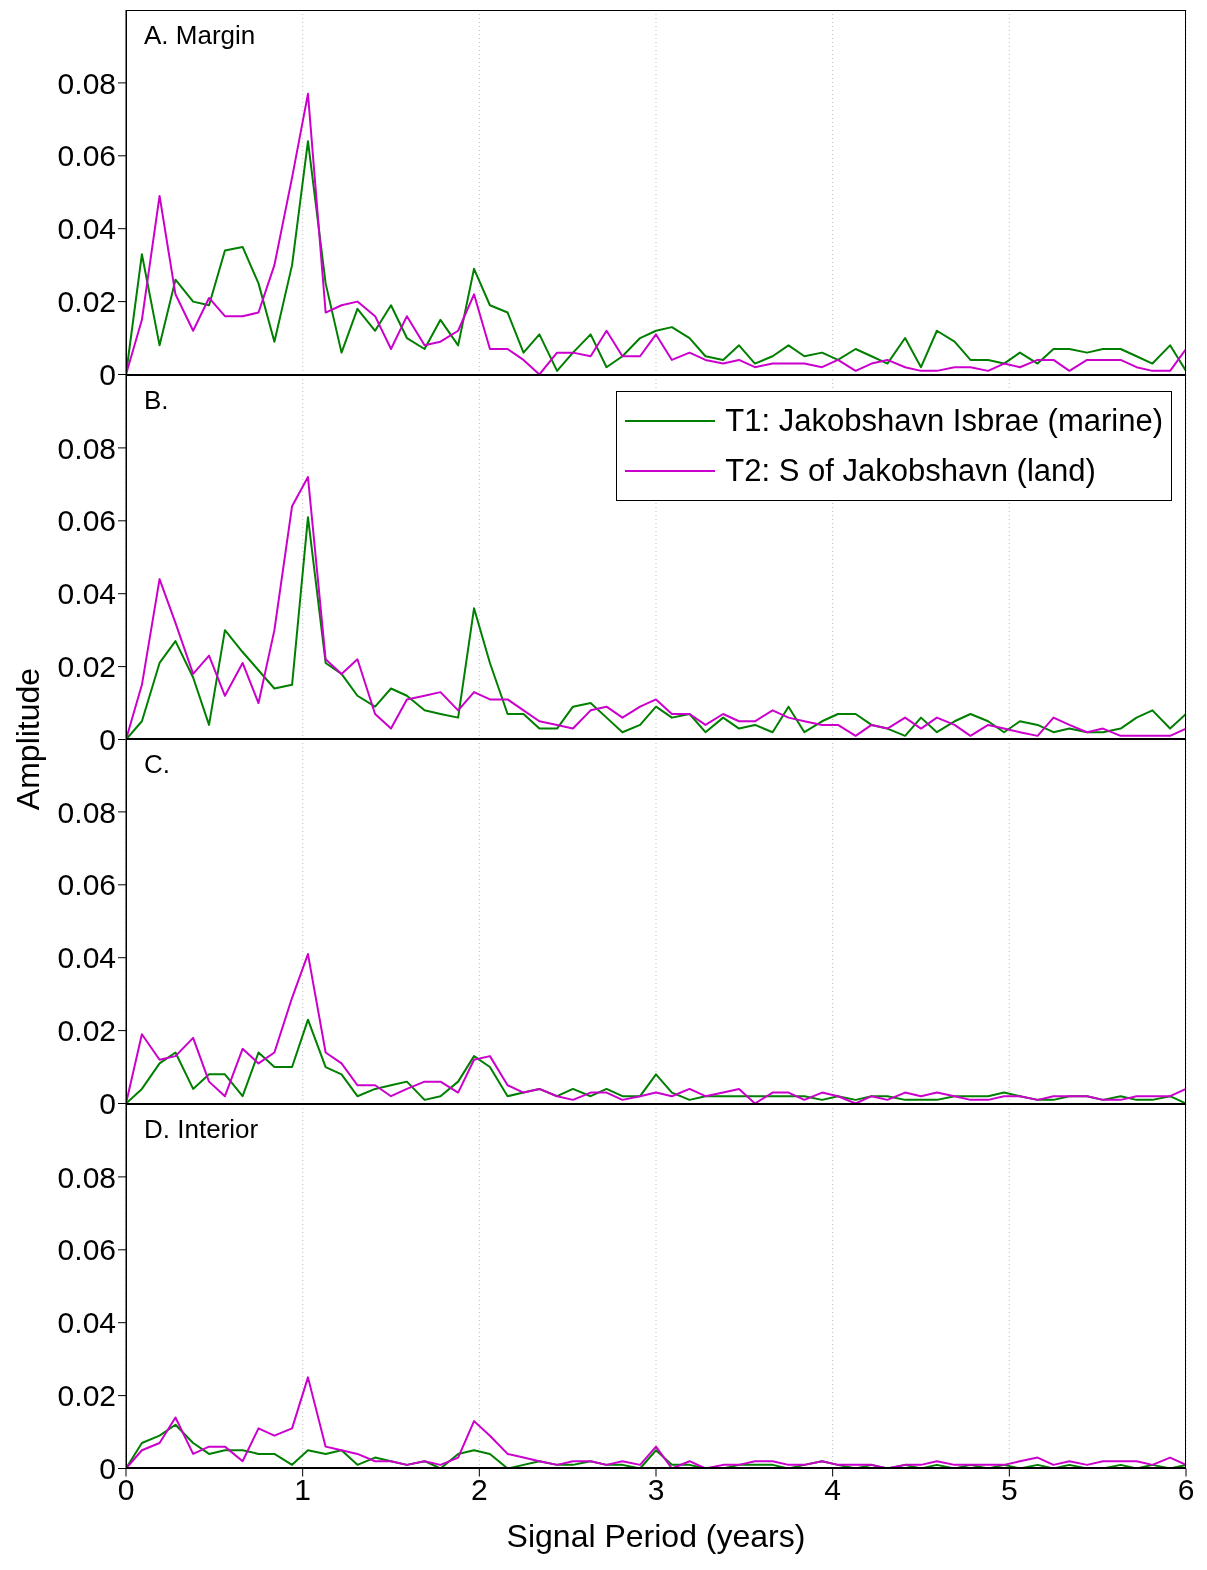  What do you see at coordinates (157, 764) in the screenshot?
I see `chart-title: C.` at bounding box center [157, 764].